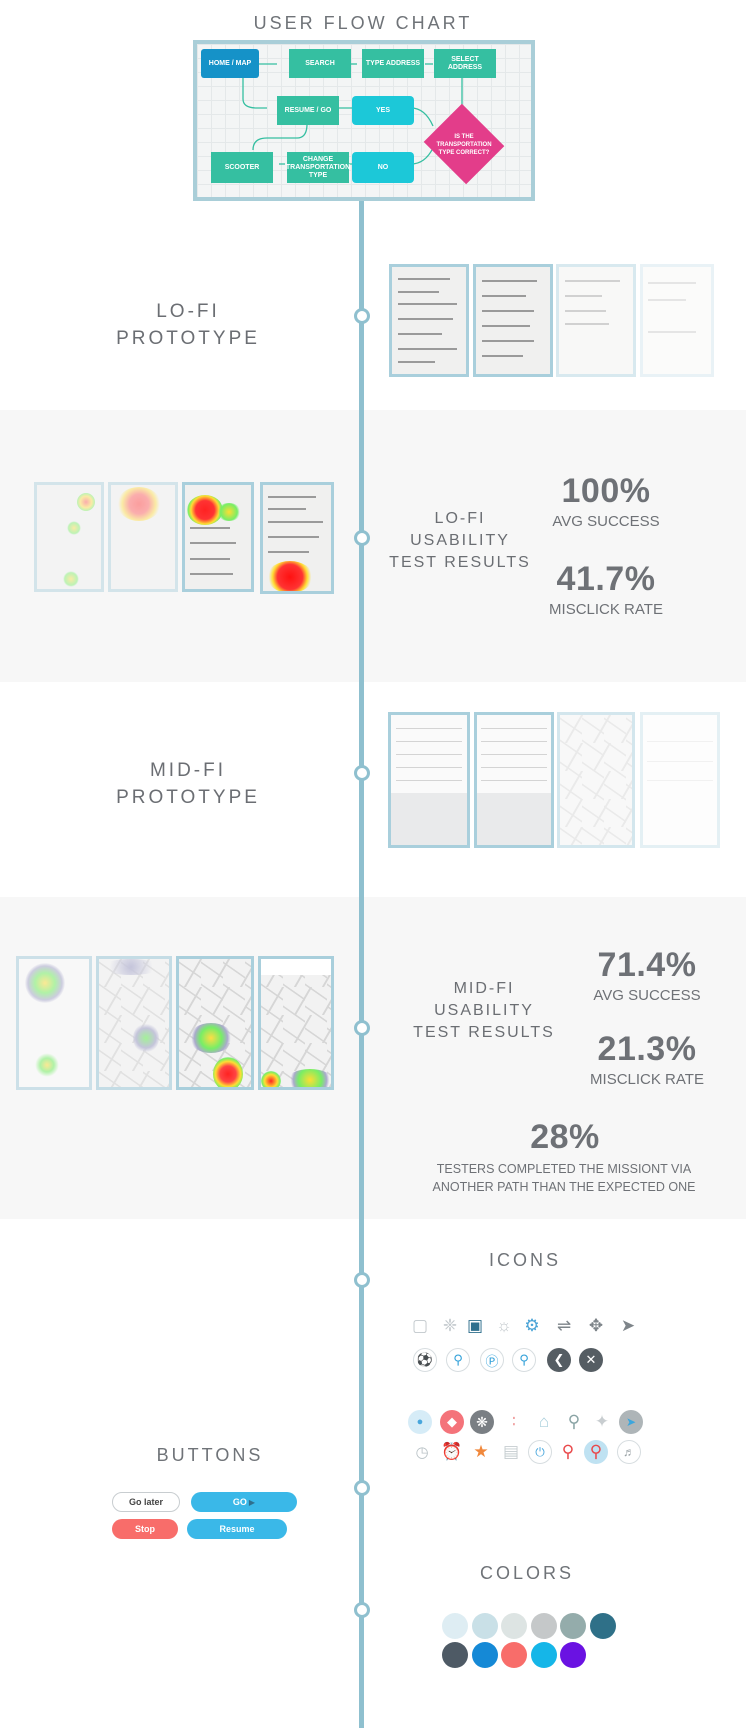 This screenshot has width=746, height=1728. What do you see at coordinates (450, 1325) in the screenshot?
I see `scooter-icon: ❈` at bounding box center [450, 1325].